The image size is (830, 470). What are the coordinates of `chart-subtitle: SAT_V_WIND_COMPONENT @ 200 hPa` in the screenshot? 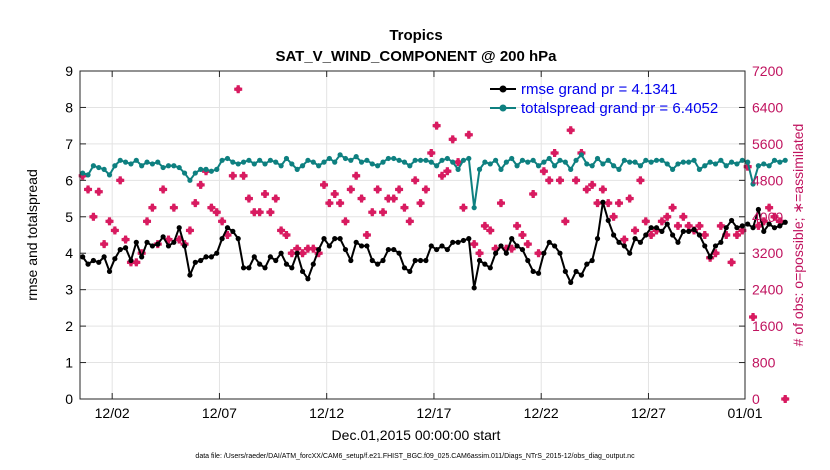 It's located at (416, 56).